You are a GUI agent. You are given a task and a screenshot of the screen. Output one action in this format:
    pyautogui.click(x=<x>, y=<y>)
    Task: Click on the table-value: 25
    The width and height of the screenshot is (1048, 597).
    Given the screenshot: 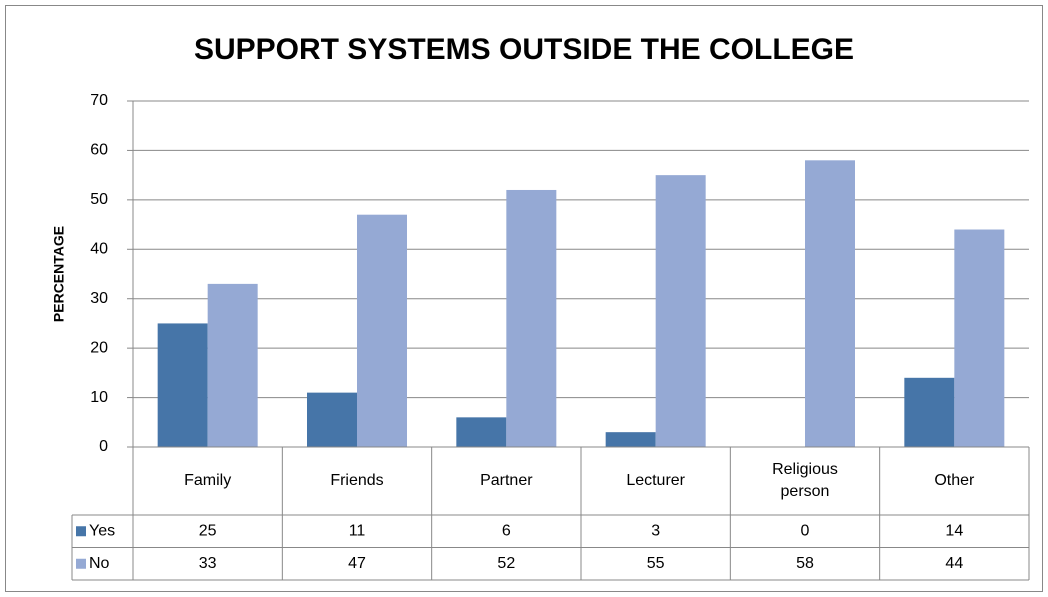 What is the action you would take?
    pyautogui.click(x=208, y=530)
    